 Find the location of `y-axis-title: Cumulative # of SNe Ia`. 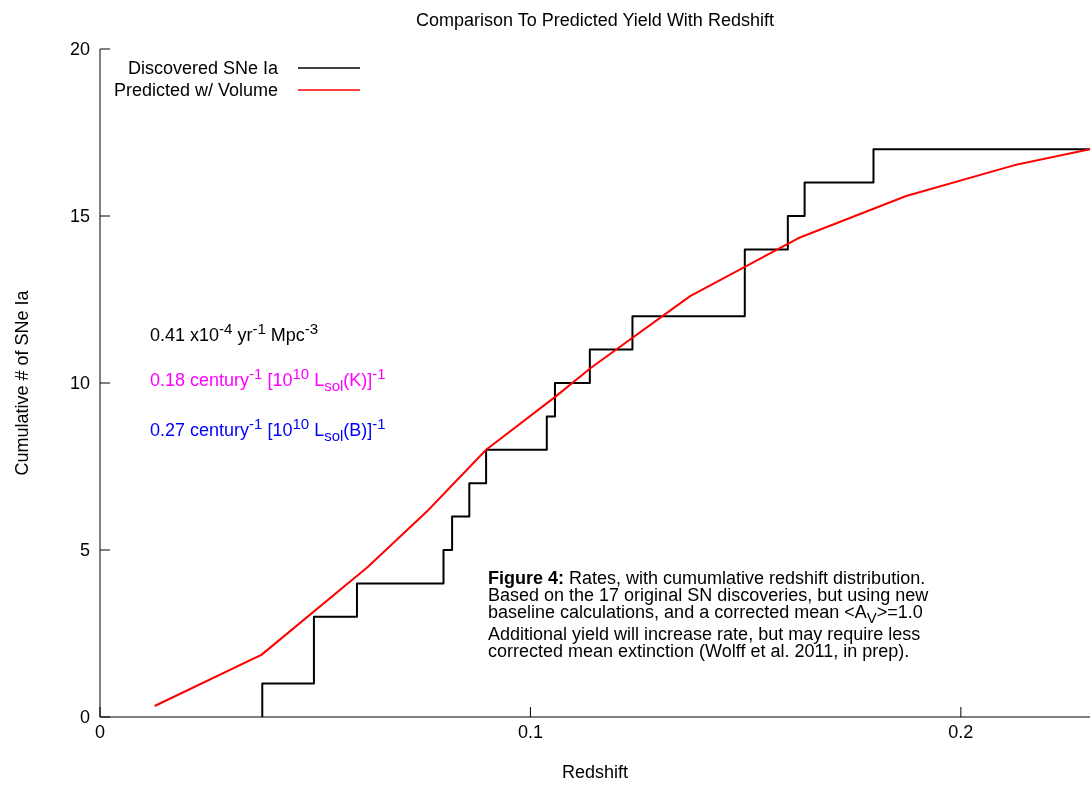

y-axis-title: Cumulative # of SNe Ia is located at coordinates (22, 383).